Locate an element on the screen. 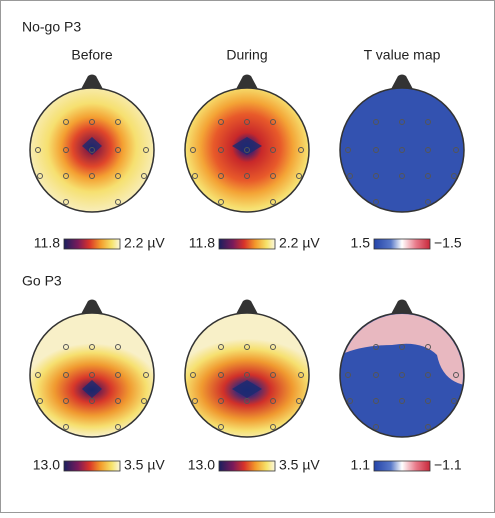 The image size is (495, 518). positive-region is located at coordinates (402, 349).